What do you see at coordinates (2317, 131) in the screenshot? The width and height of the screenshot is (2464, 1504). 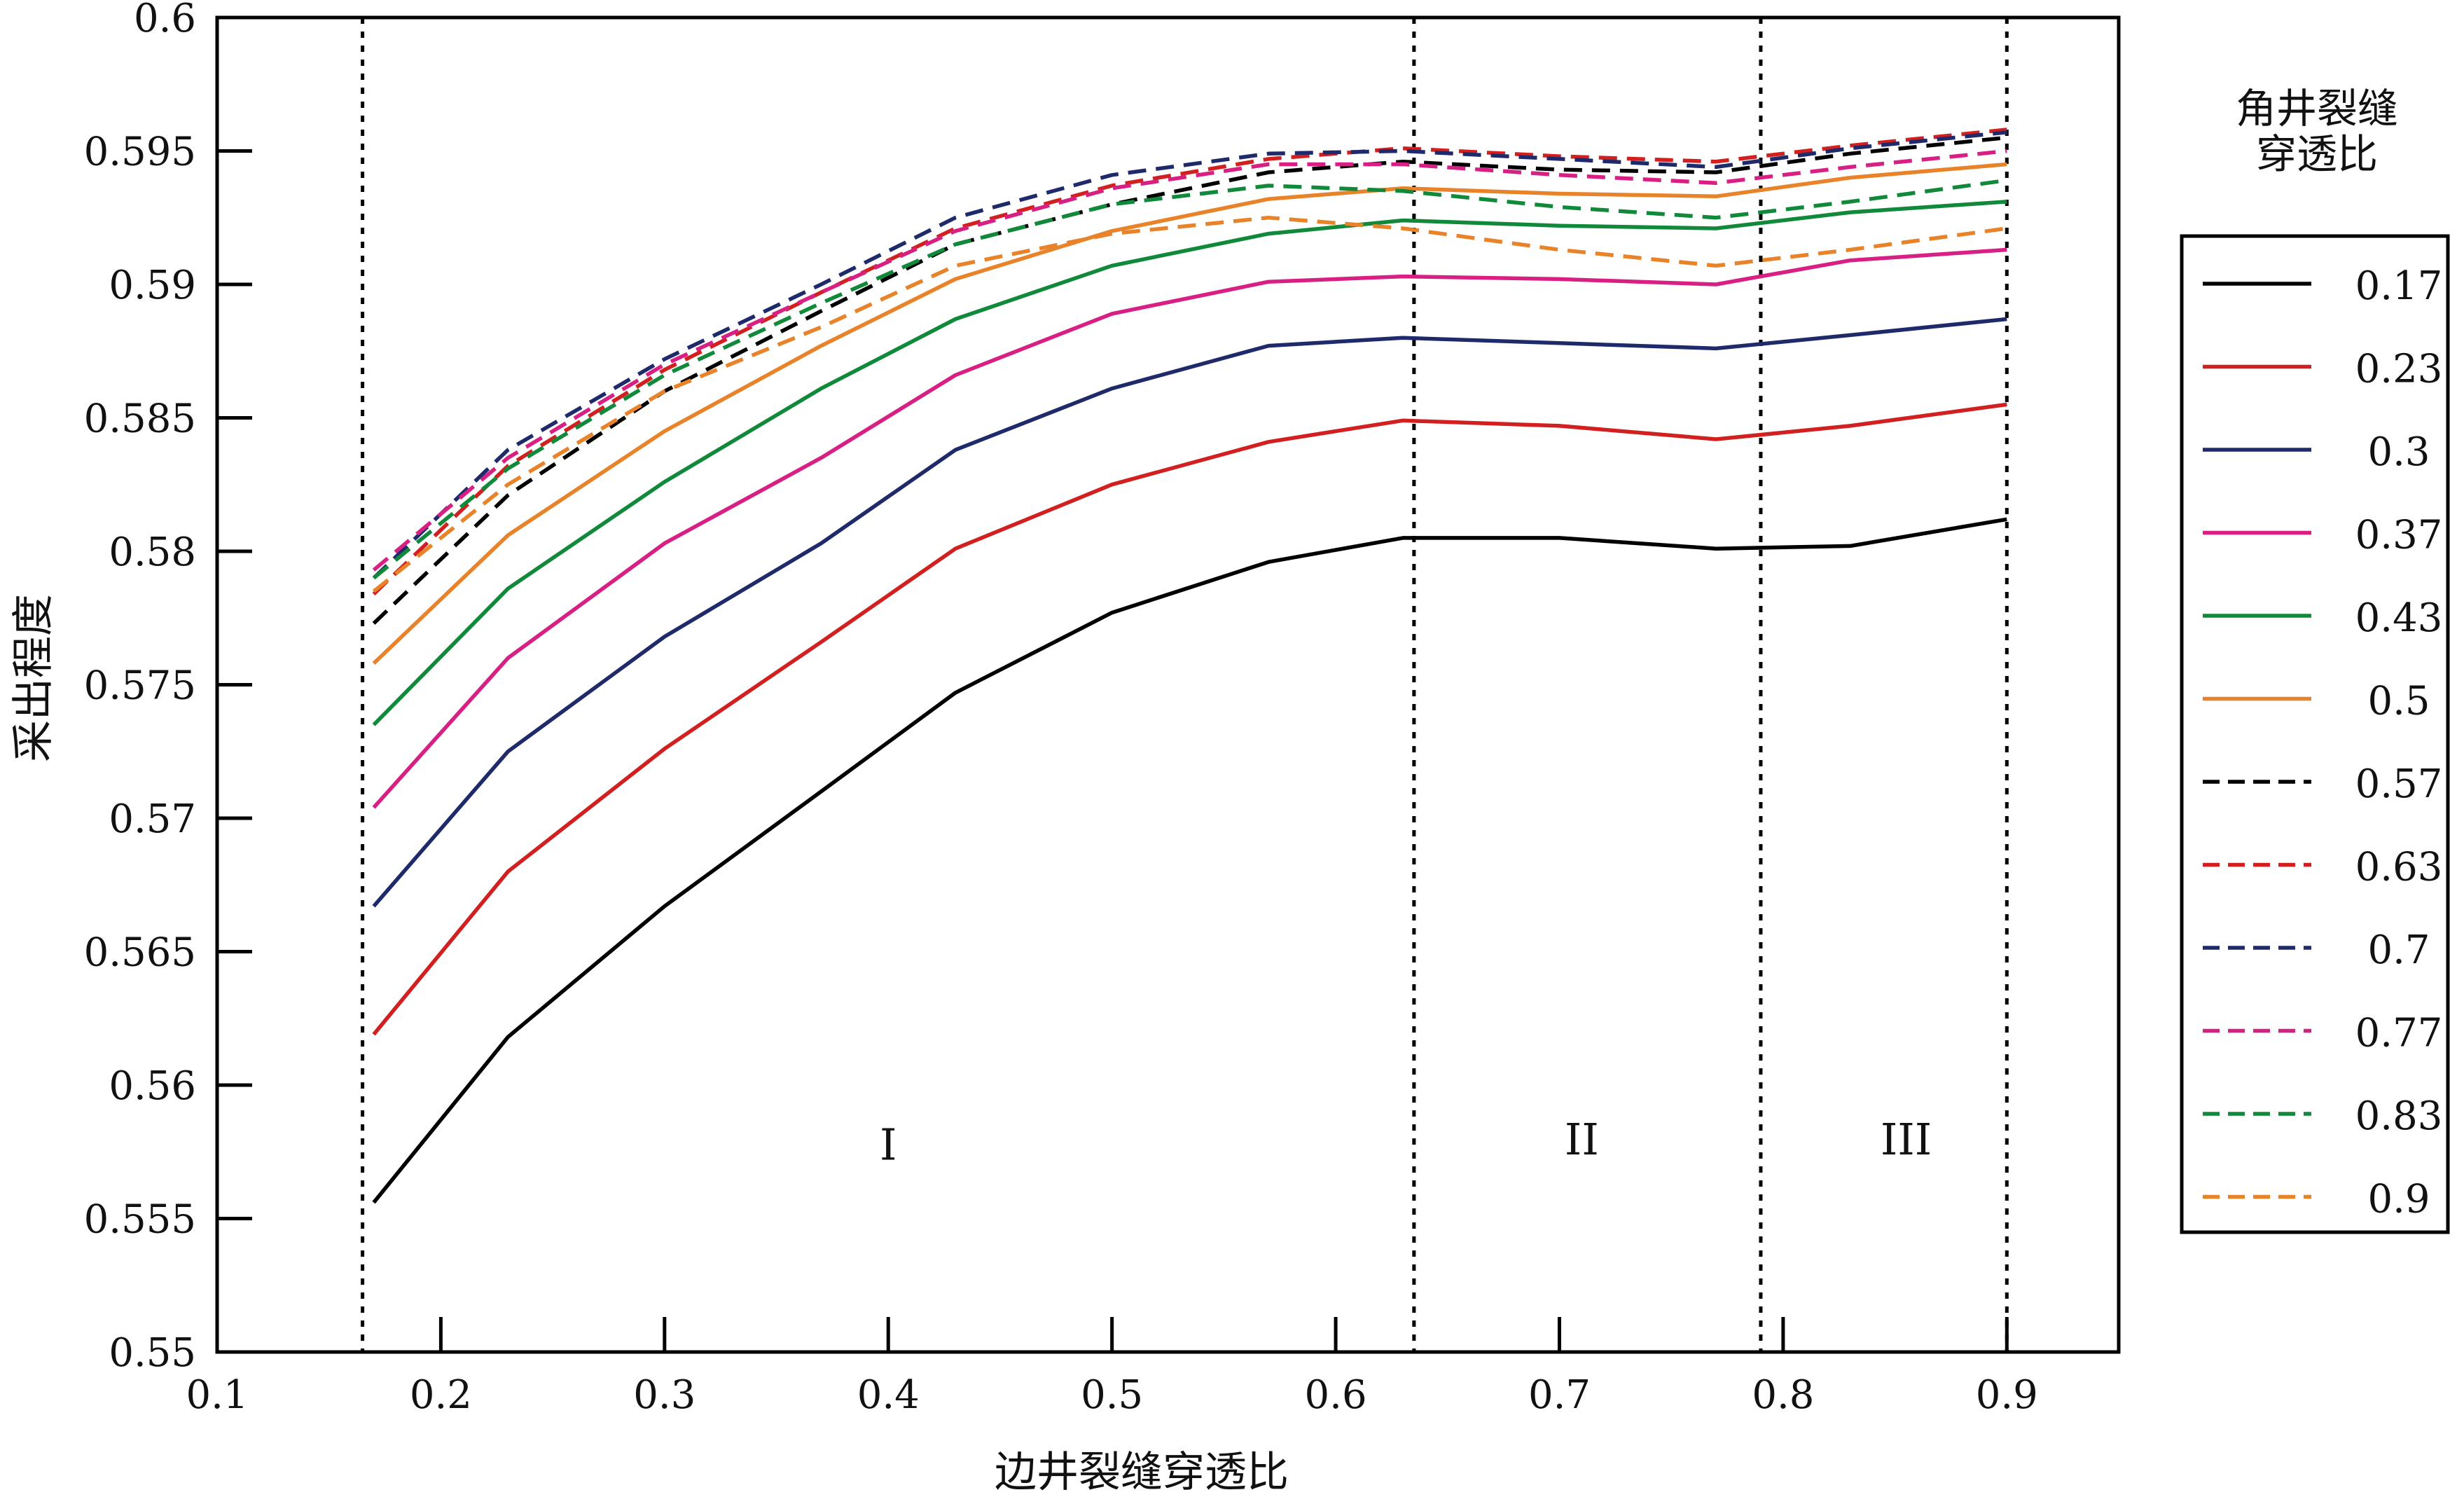 I see `legend-title: 角井裂缝穿透比` at bounding box center [2317, 131].